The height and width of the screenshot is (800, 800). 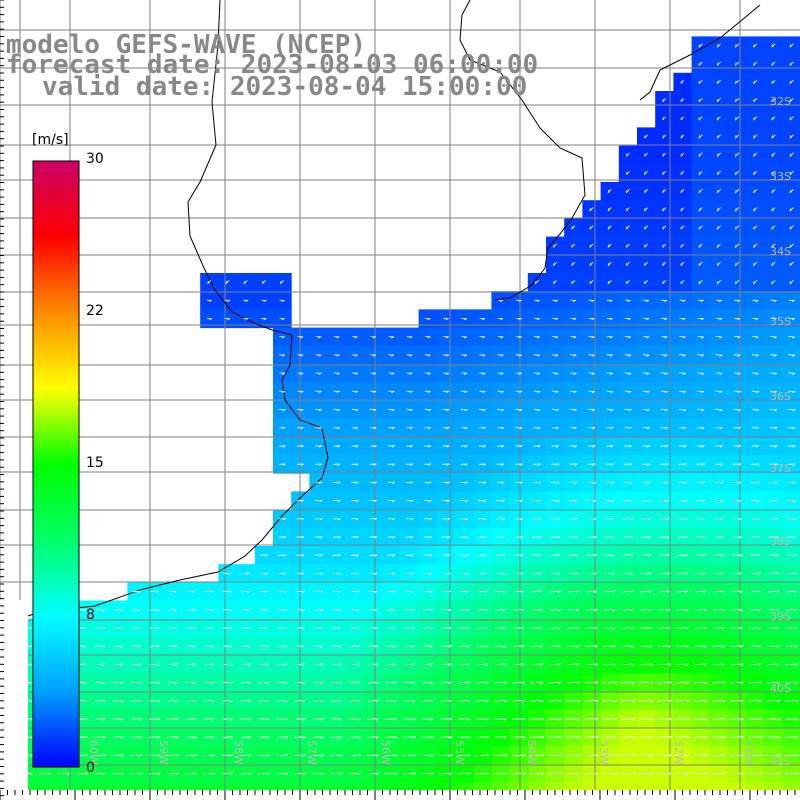 I want to click on lat-label: 38S, so click(x=780, y=541).